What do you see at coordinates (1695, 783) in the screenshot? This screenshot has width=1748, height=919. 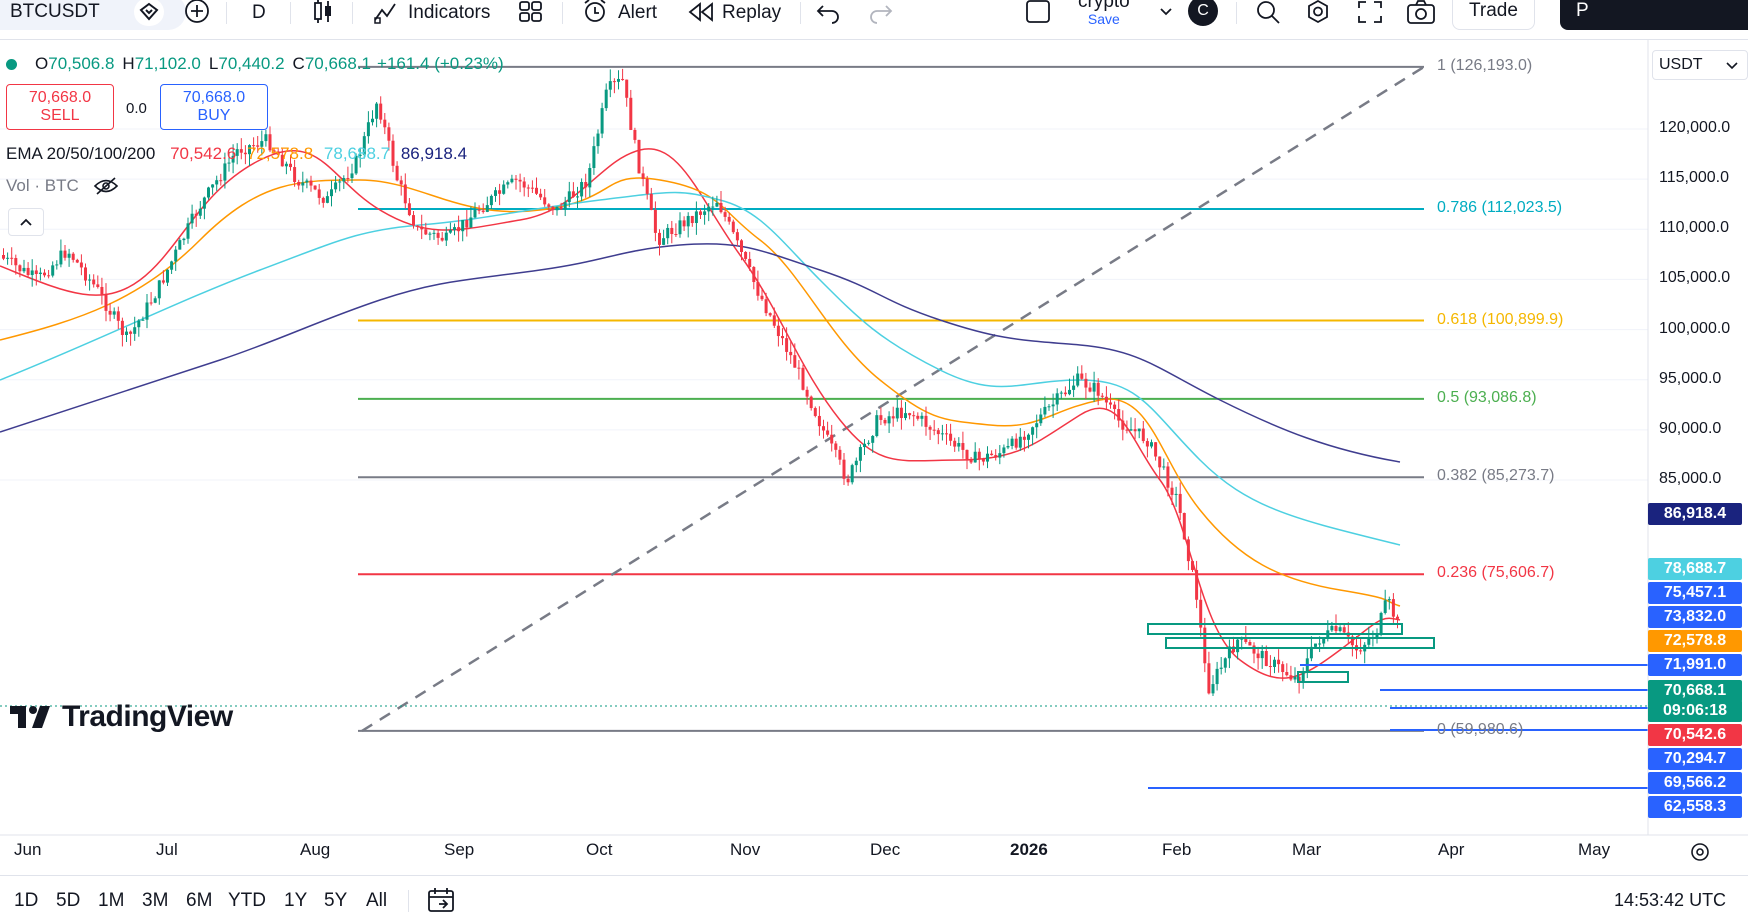 I see `price-axis-tag: 69,566.2` at bounding box center [1695, 783].